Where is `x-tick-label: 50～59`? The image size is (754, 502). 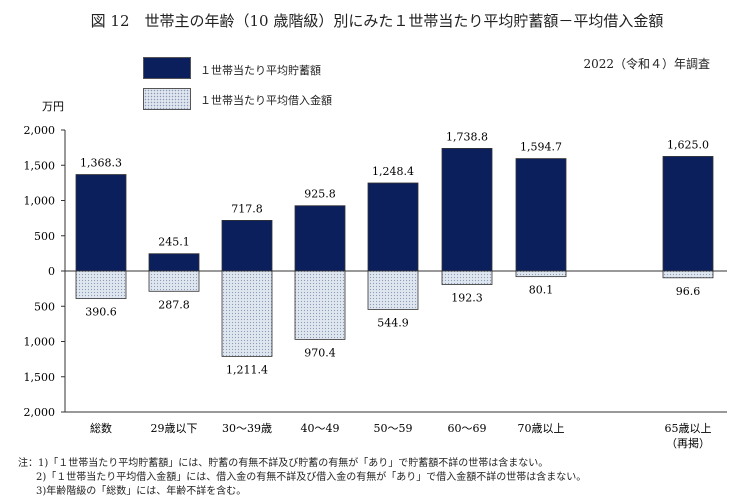 x-tick-label: 50～59 is located at coordinates (393, 428).